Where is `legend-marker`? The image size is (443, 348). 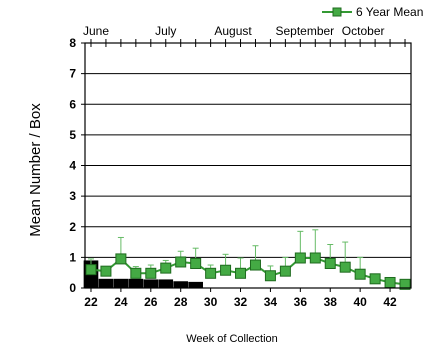 legend-marker is located at coordinates (337, 12).